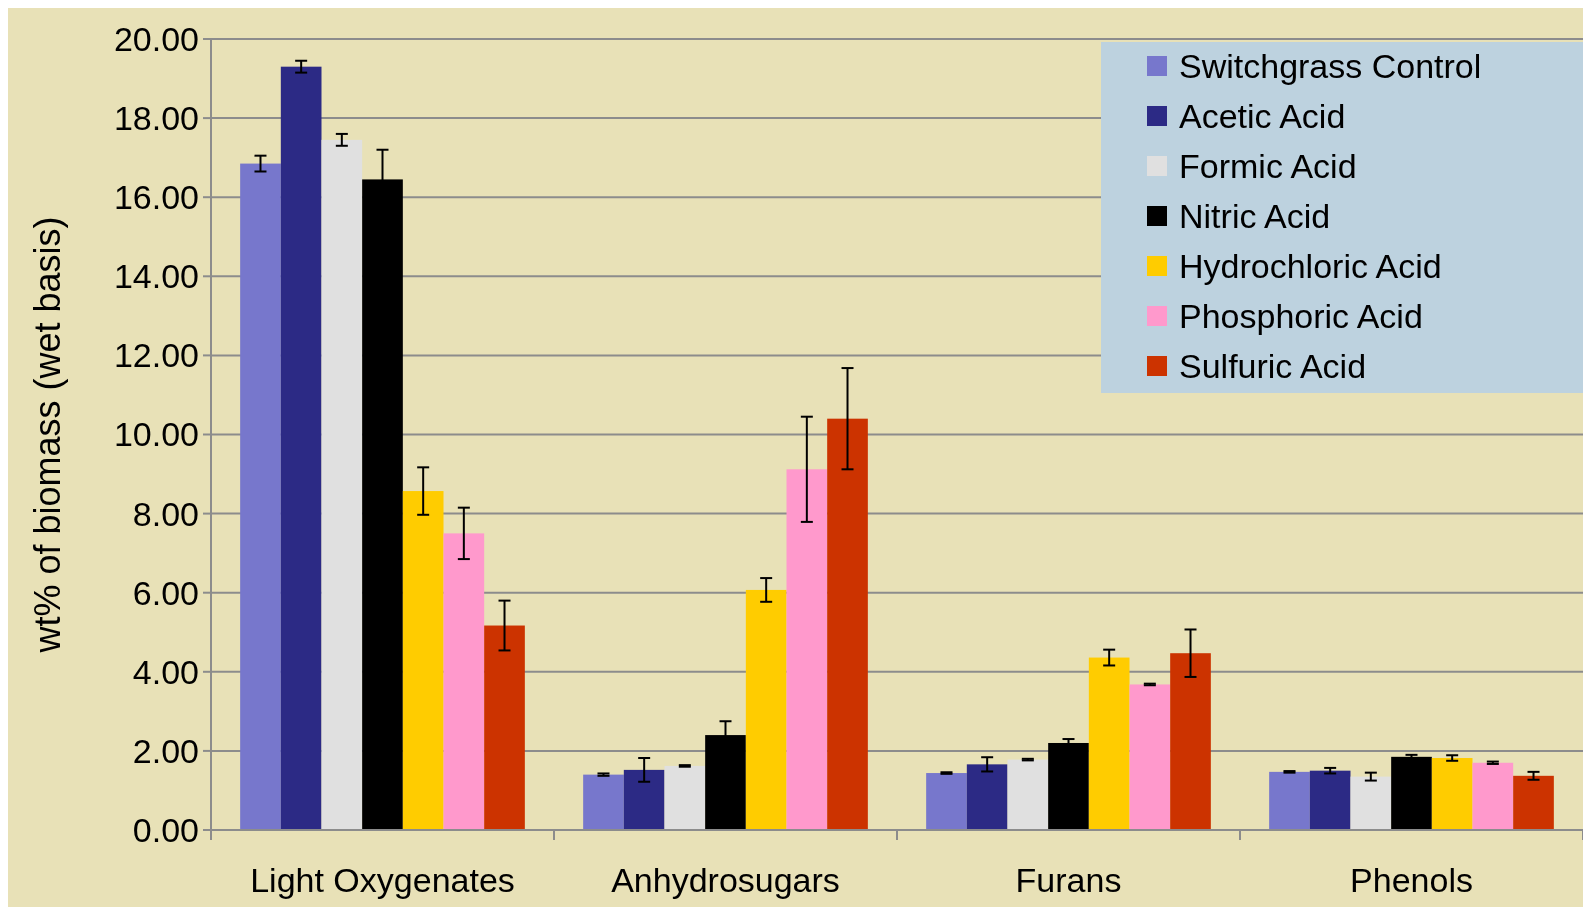 The image size is (1591, 907). I want to click on y-tick-label: 4.00, so click(165, 671).